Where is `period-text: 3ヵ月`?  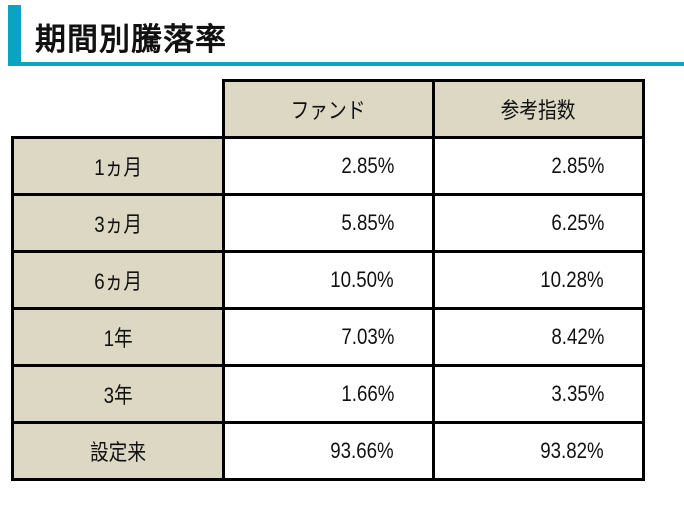
period-text: 3ヵ月 is located at coordinates (118, 224).